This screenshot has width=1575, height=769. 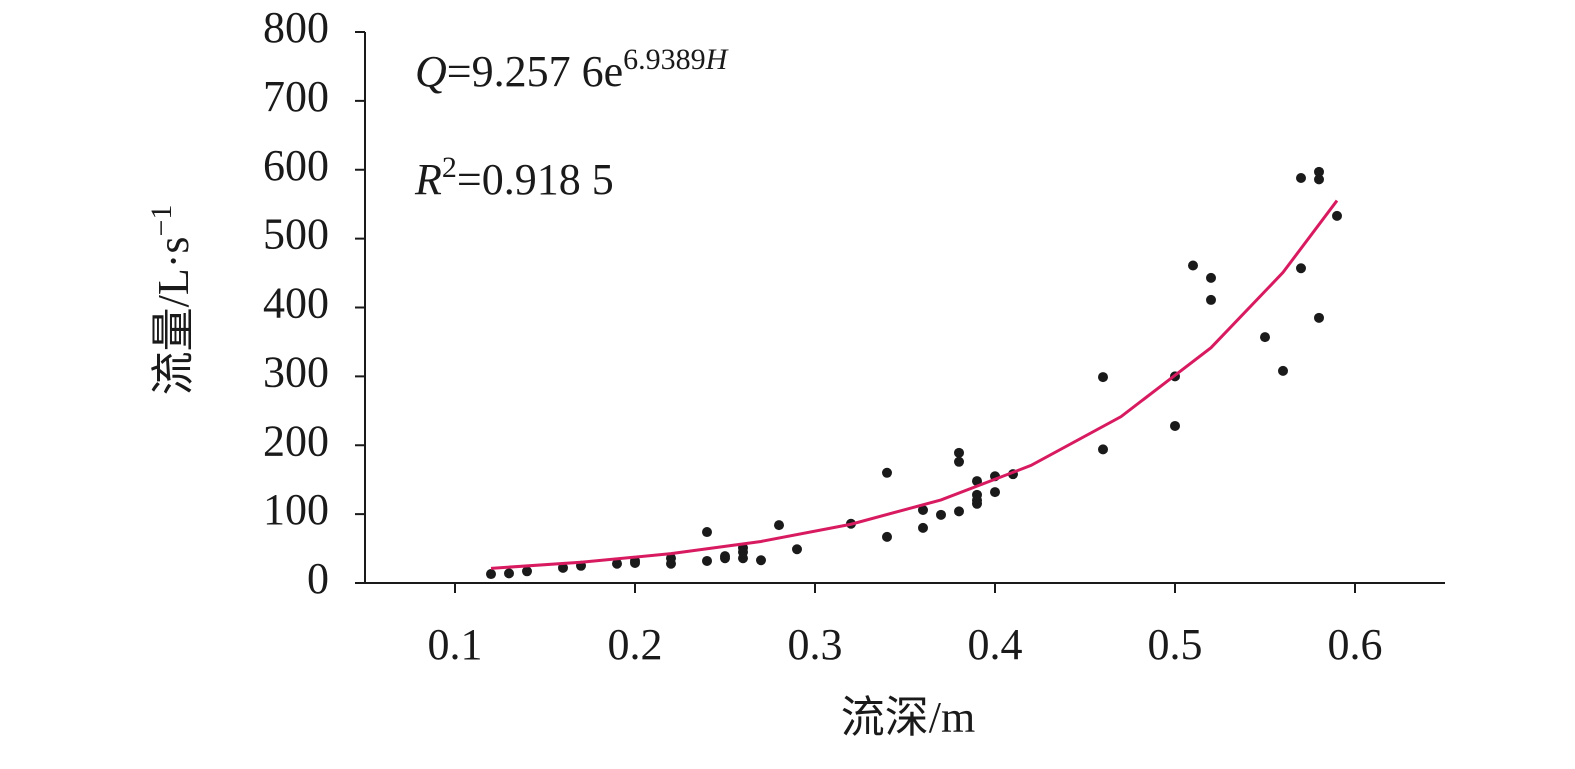 What do you see at coordinates (664, 59) in the screenshot?
I see `eq-exp: 6.9389` at bounding box center [664, 59].